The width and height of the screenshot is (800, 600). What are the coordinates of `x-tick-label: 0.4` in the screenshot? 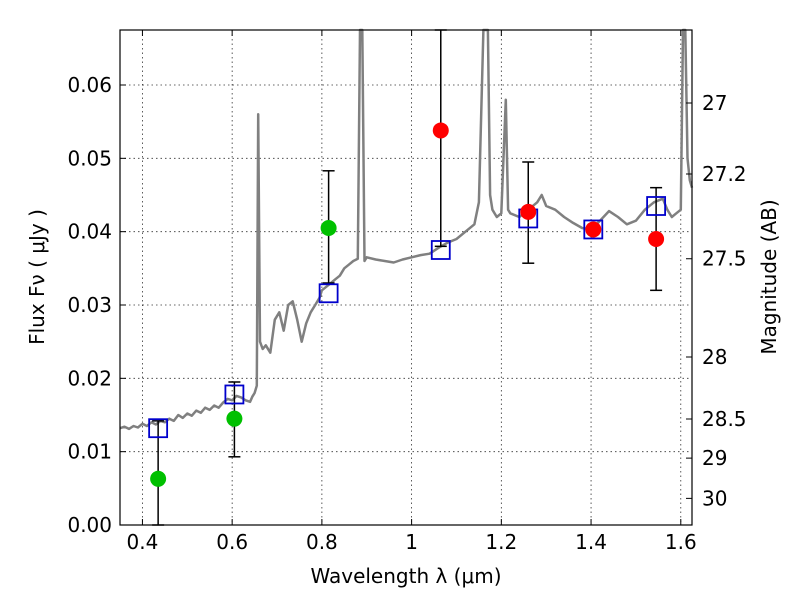 It's located at (143, 542).